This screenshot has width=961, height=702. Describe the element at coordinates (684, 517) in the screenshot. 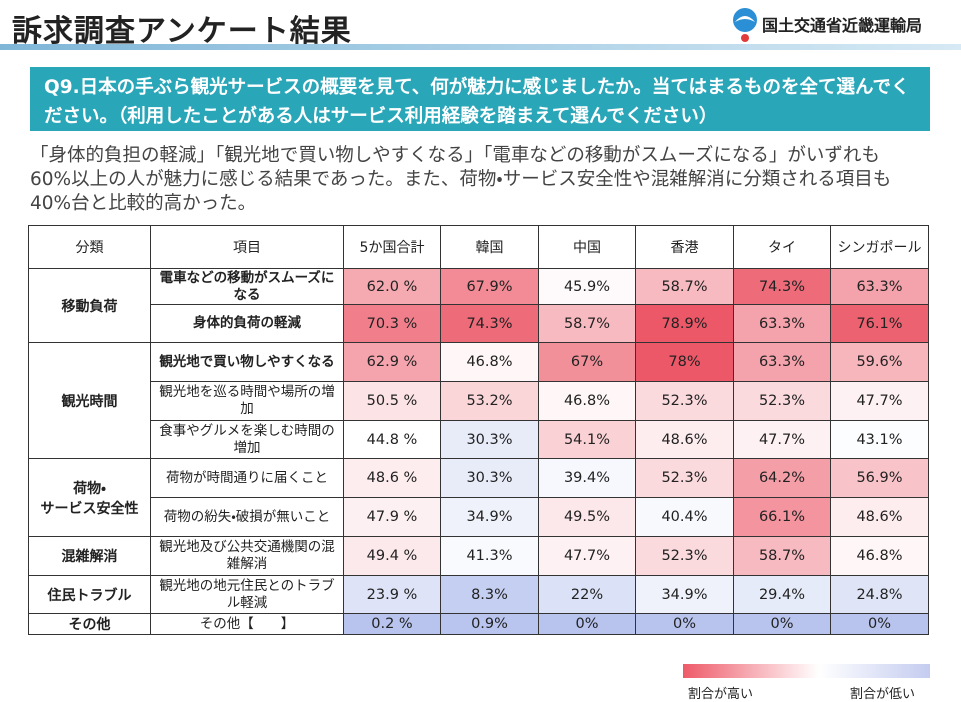

I see `value-cell: 40.4%` at that location.